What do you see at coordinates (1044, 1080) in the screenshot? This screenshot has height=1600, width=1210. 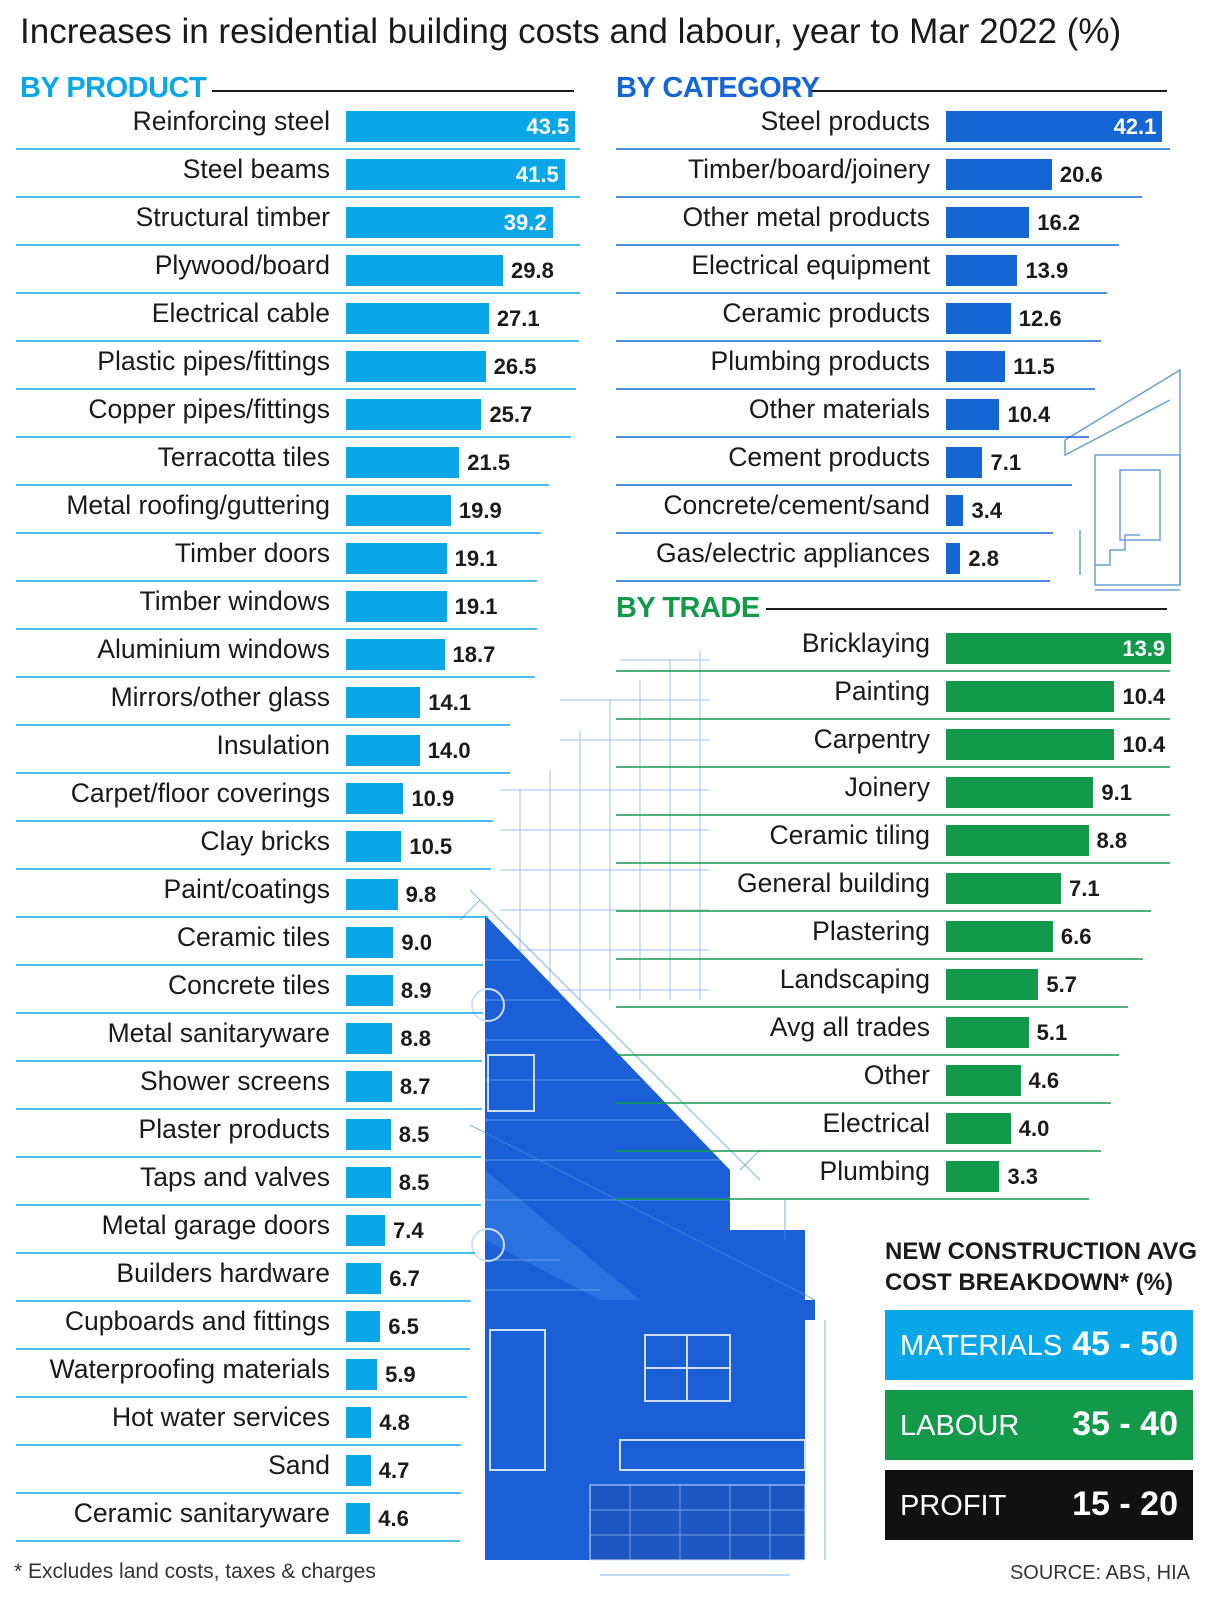 I see `trade-value-label: 4.6` at bounding box center [1044, 1080].